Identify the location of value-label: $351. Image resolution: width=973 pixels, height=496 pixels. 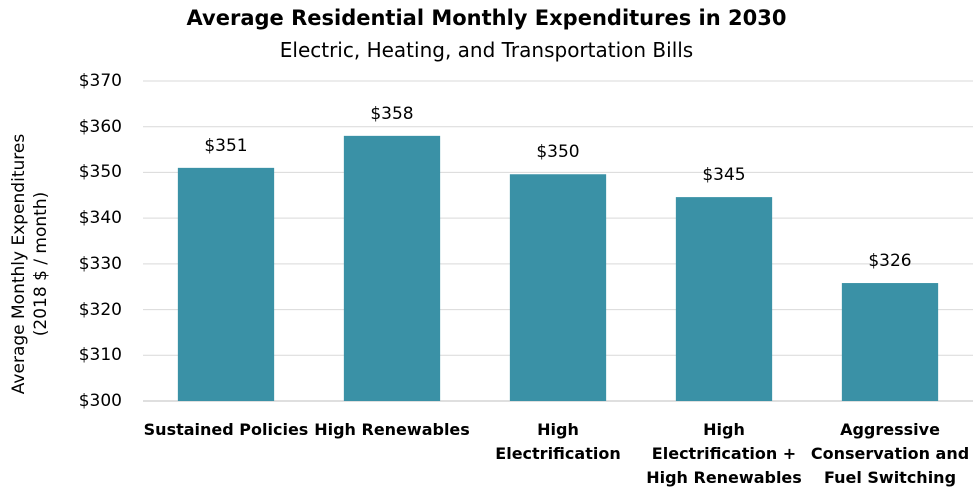
(226, 145).